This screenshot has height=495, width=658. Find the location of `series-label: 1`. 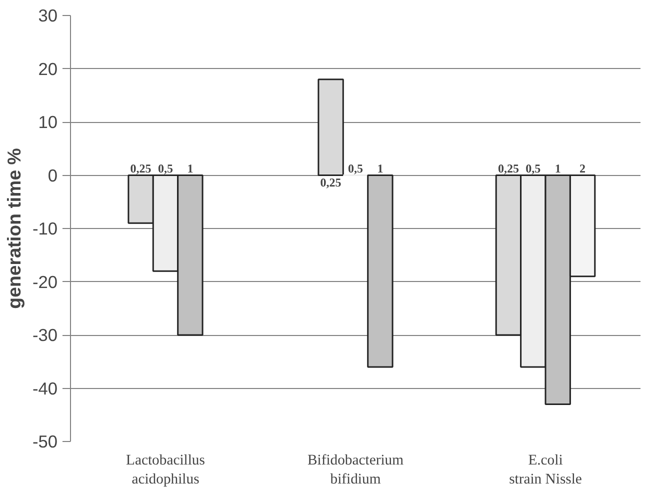

series-label: 1 is located at coordinates (190, 168).